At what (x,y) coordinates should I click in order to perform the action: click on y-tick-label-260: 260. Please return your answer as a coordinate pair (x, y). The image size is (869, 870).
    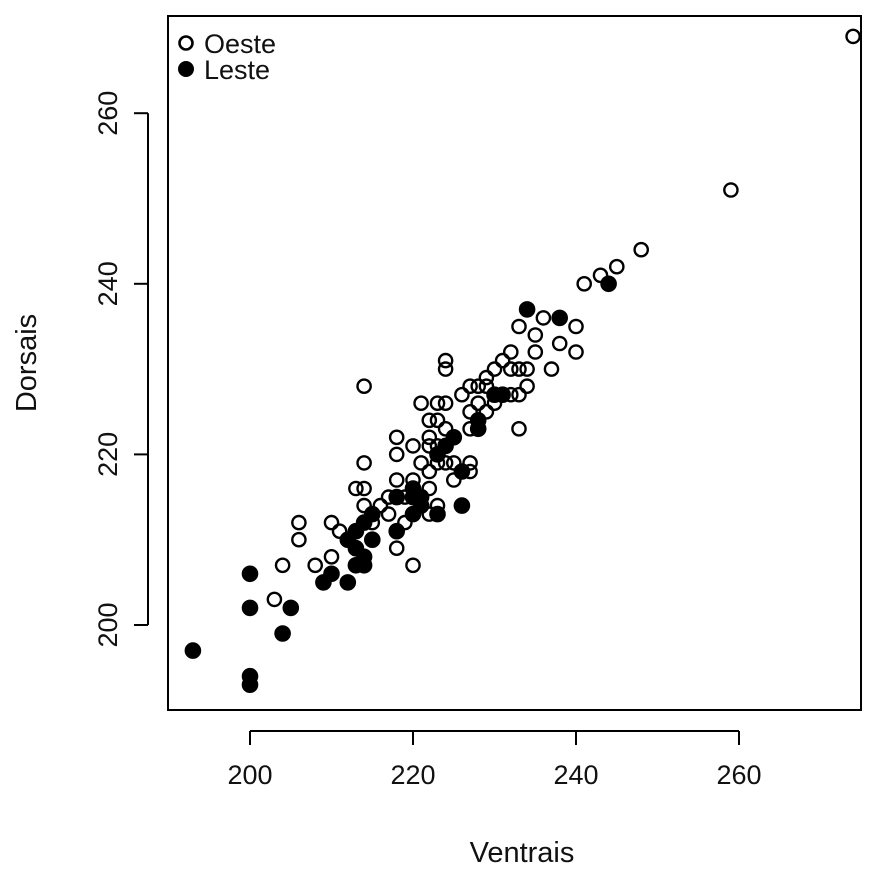
    Looking at the image, I should click on (108, 113).